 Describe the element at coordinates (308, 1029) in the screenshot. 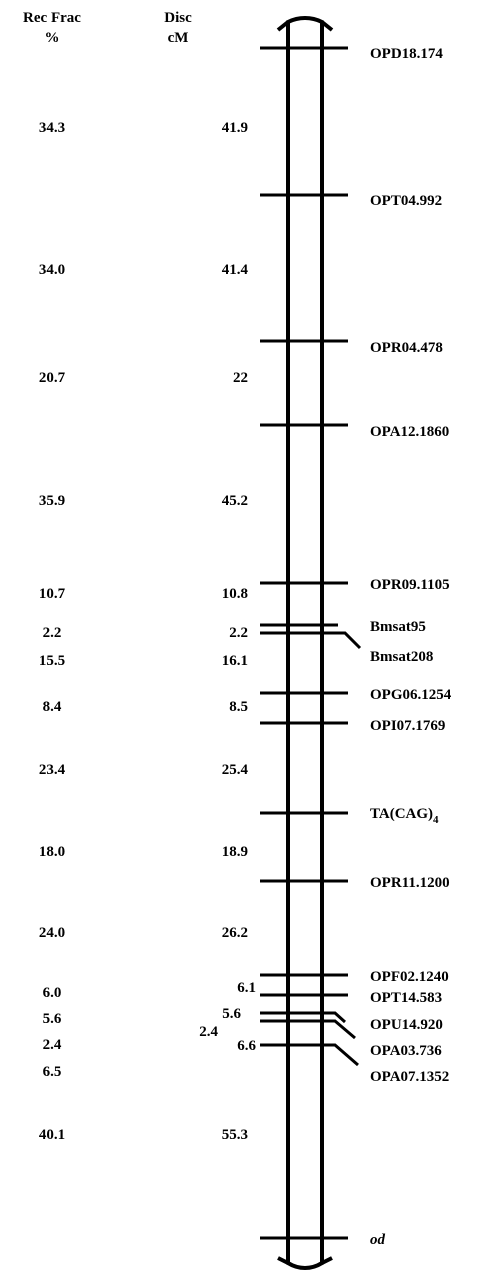

I see `marker-line-m15` at that location.